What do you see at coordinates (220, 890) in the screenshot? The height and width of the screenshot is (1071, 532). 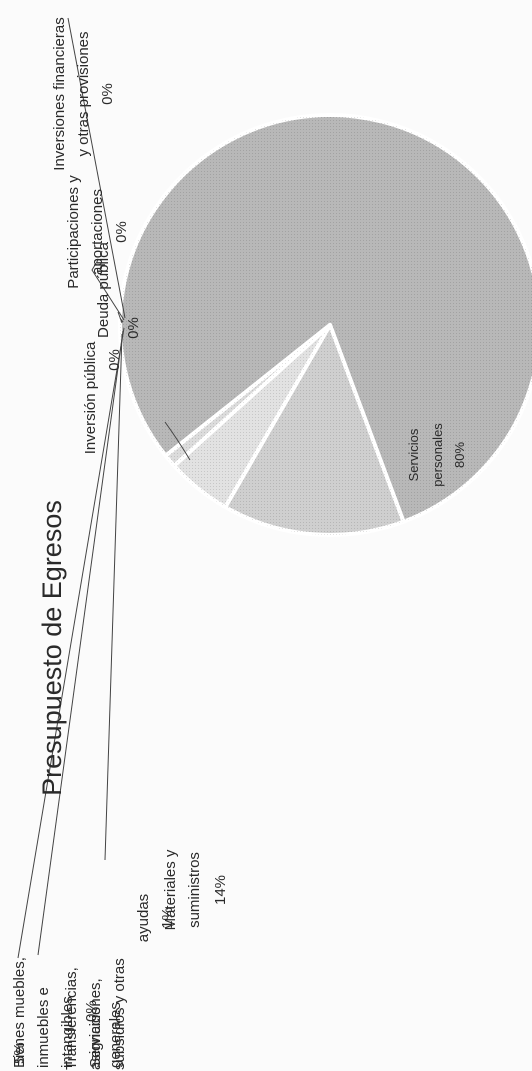 I see `label-pct: 14%` at bounding box center [220, 890].